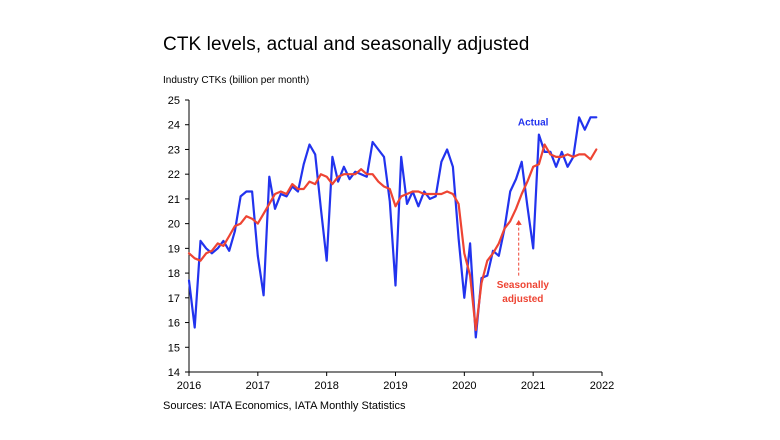  What do you see at coordinates (464, 386) in the screenshot?
I see `x-tick-label: 2020` at bounding box center [464, 386].